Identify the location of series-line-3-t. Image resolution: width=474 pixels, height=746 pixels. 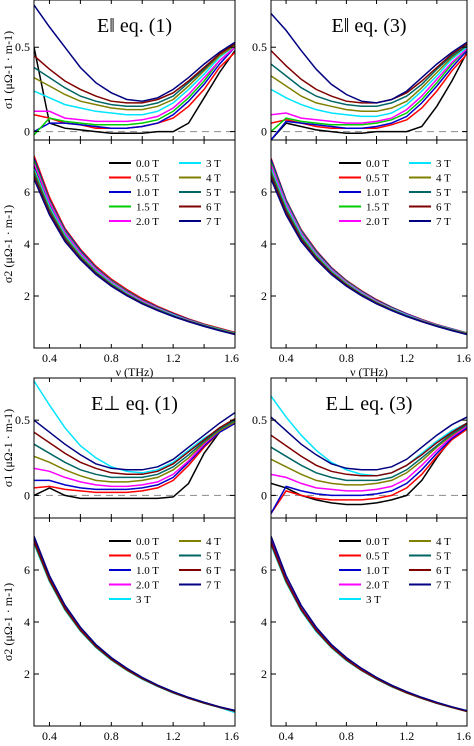
(134, 628).